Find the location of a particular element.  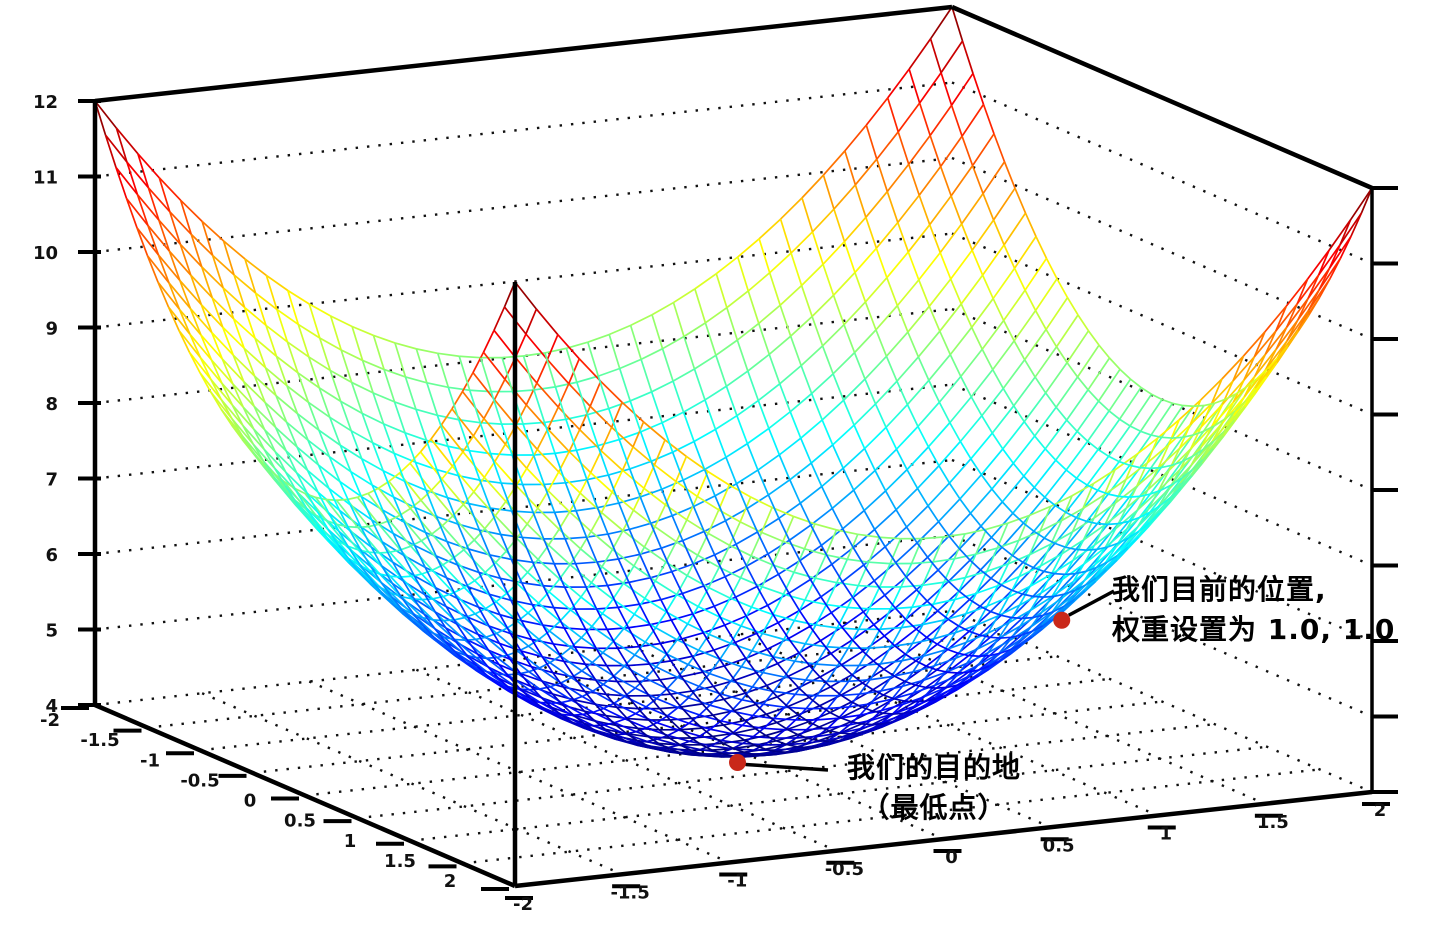

annotation-destination-line-2: （最低点） is located at coordinates (934, 807).